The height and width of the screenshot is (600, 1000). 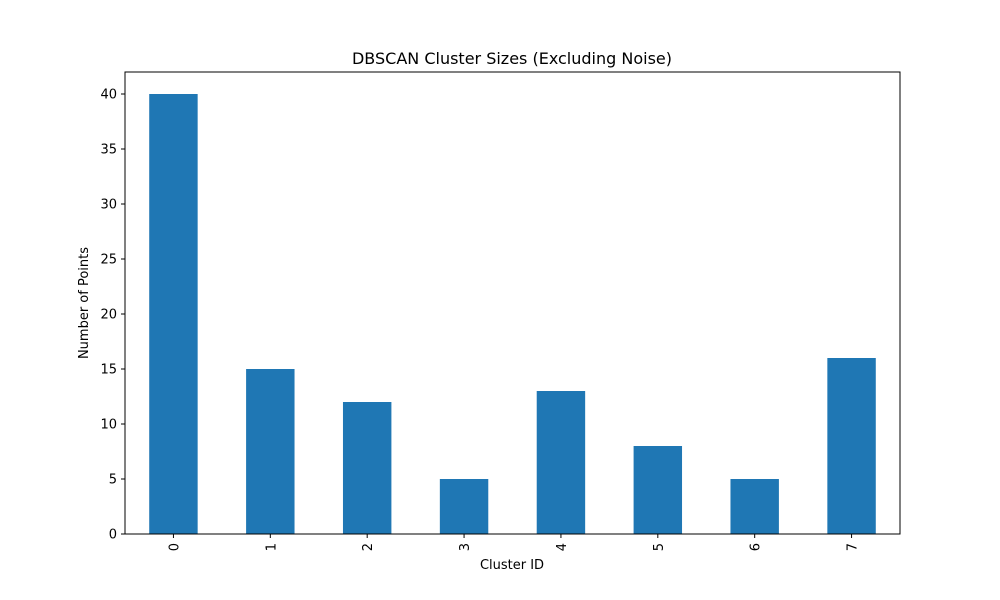 What do you see at coordinates (562, 547) in the screenshot?
I see `x-tick-label: 4` at bounding box center [562, 547].